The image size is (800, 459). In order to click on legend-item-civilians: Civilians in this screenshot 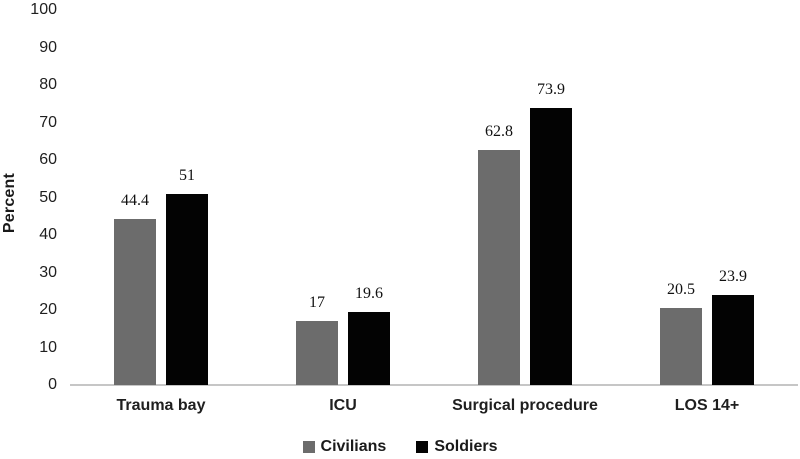, I will do `click(344, 447)`.